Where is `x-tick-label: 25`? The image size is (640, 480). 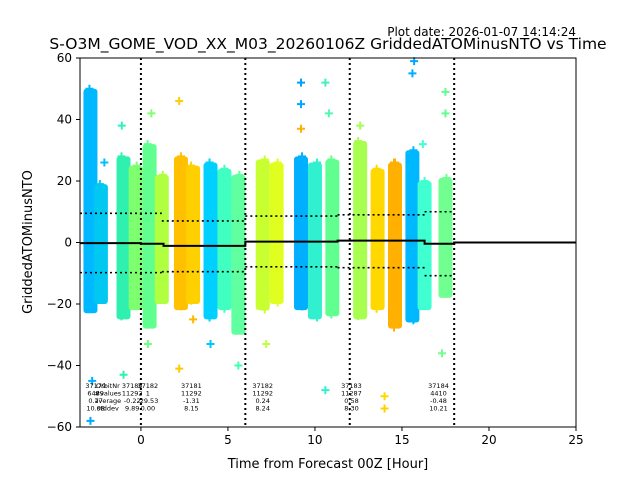 x-tick-label: 25 is located at coordinates (575, 440).